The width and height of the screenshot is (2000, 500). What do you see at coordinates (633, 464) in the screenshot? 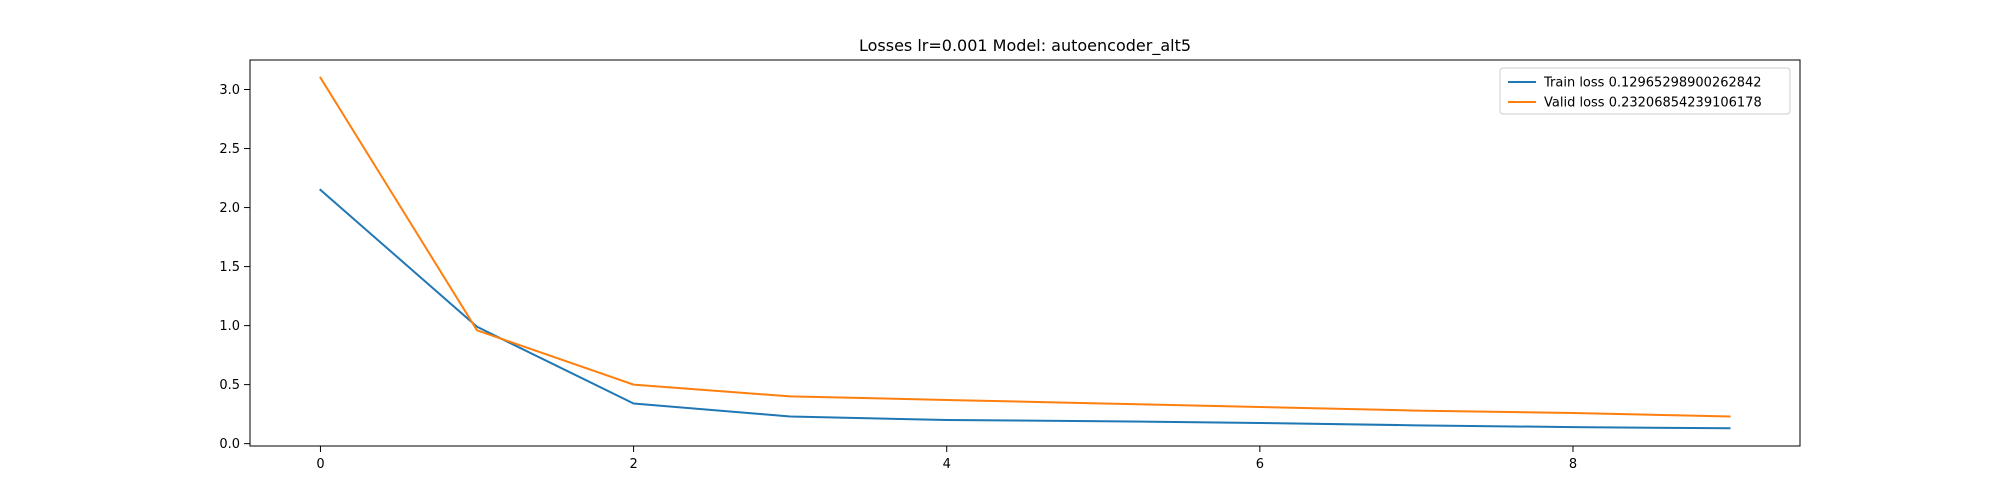
I see `x-tick-label: 2` at bounding box center [633, 464].